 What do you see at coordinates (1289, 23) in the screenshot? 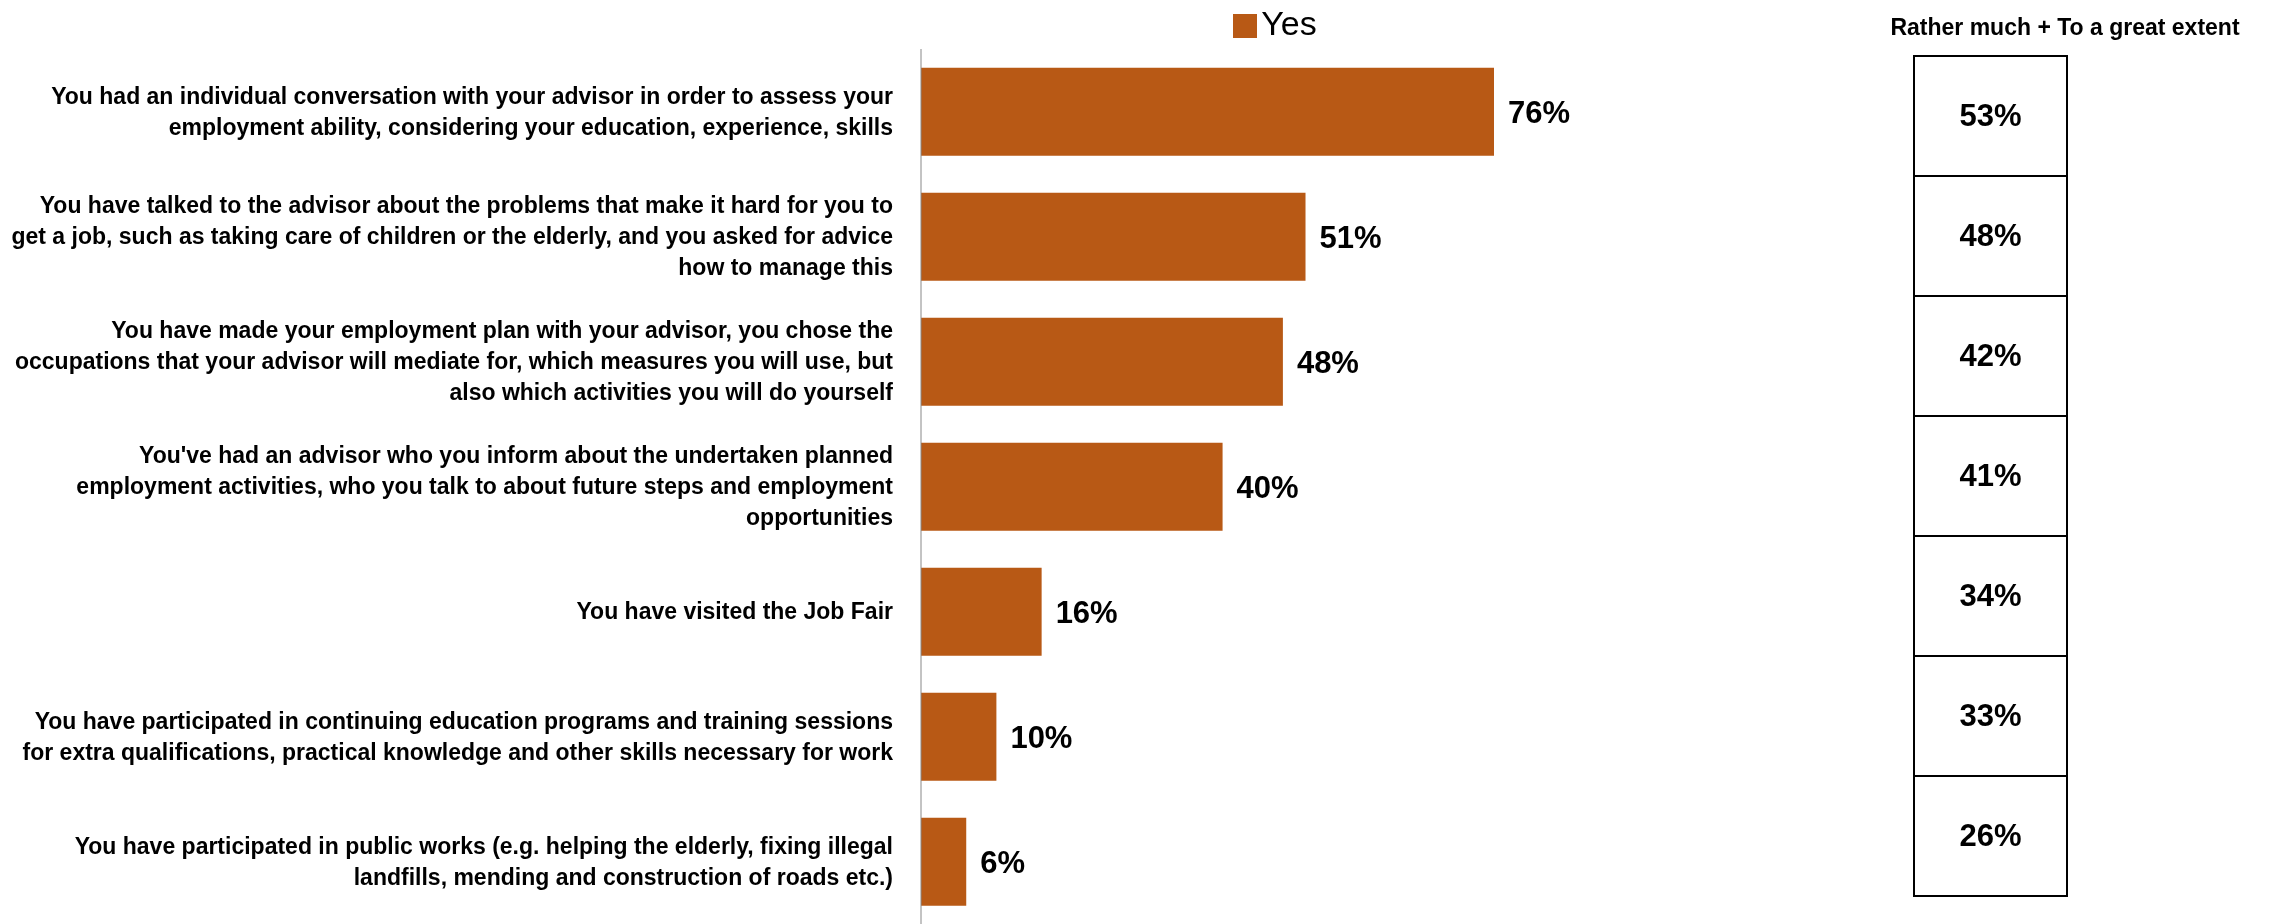
I see `legend-label: Yes` at bounding box center [1289, 23].